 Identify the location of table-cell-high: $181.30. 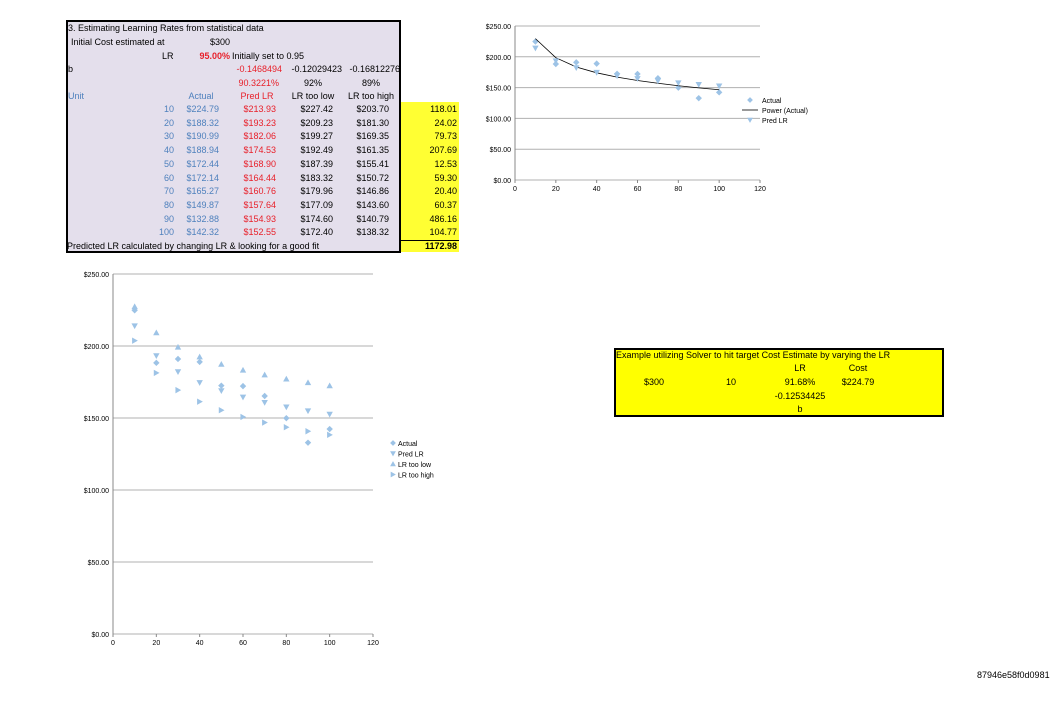
(372, 122).